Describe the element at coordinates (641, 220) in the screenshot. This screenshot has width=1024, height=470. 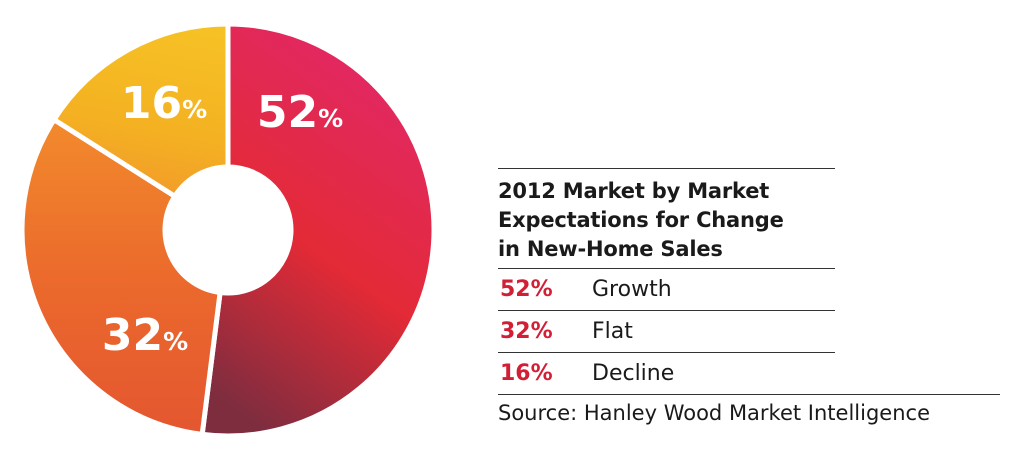
I see `legend-title-line: Expectations for Change` at that location.